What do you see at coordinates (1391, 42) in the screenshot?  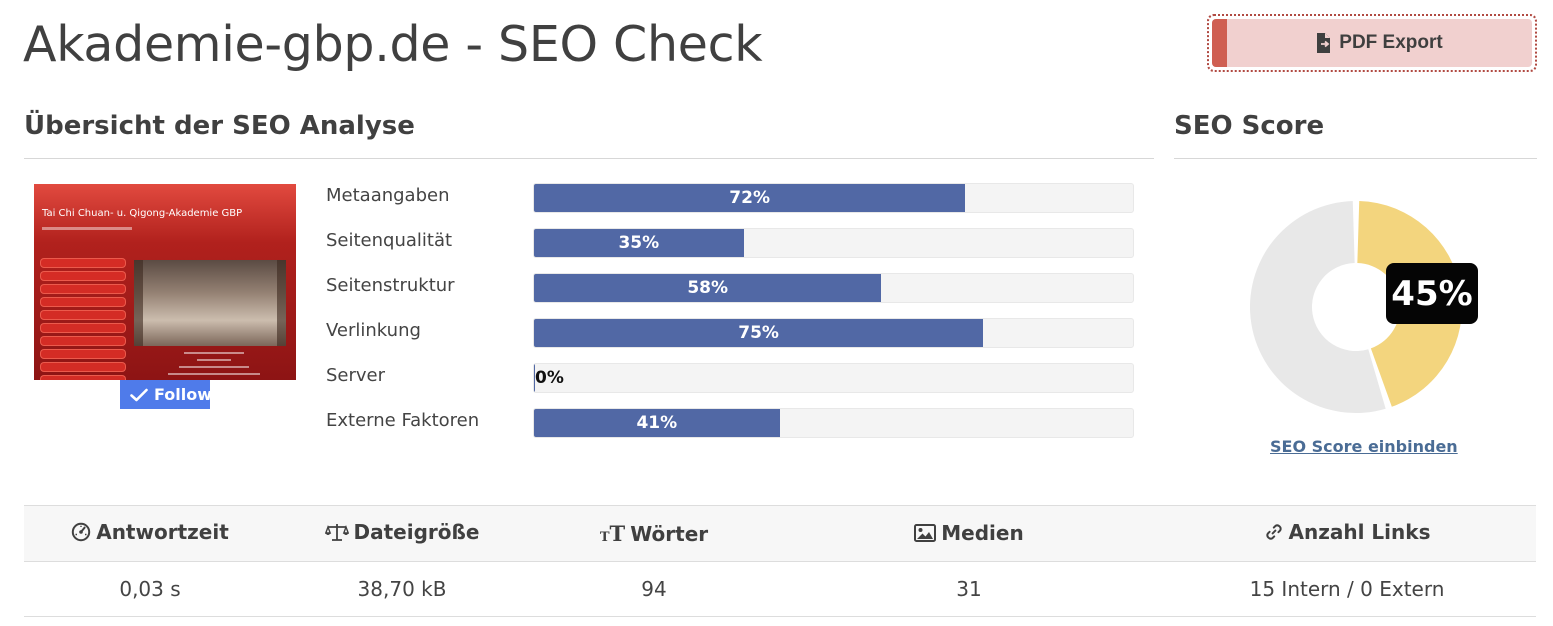 I see `pdf-export-label: PDF Export` at bounding box center [1391, 42].